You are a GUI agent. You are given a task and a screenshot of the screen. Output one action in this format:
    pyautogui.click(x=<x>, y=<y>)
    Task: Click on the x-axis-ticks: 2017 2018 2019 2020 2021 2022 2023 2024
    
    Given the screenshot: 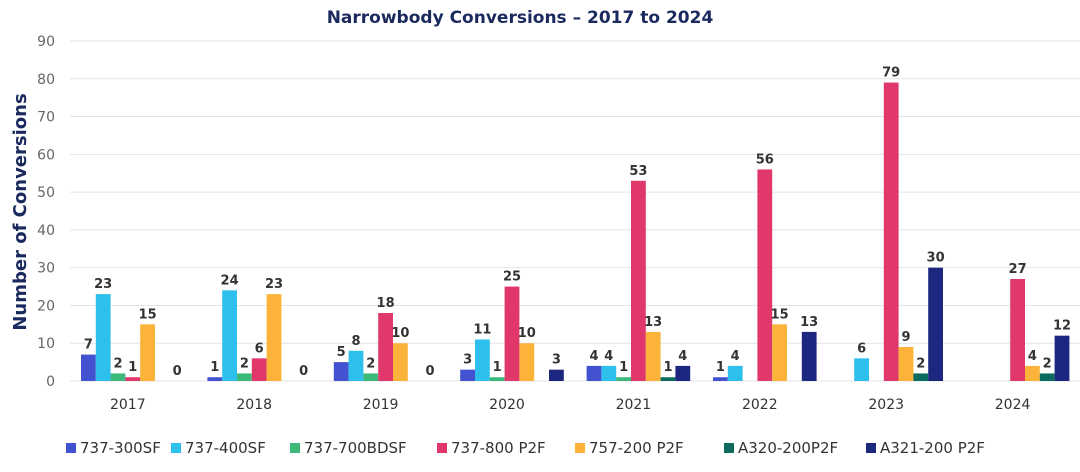 What is the action you would take?
    pyautogui.click(x=570, y=405)
    